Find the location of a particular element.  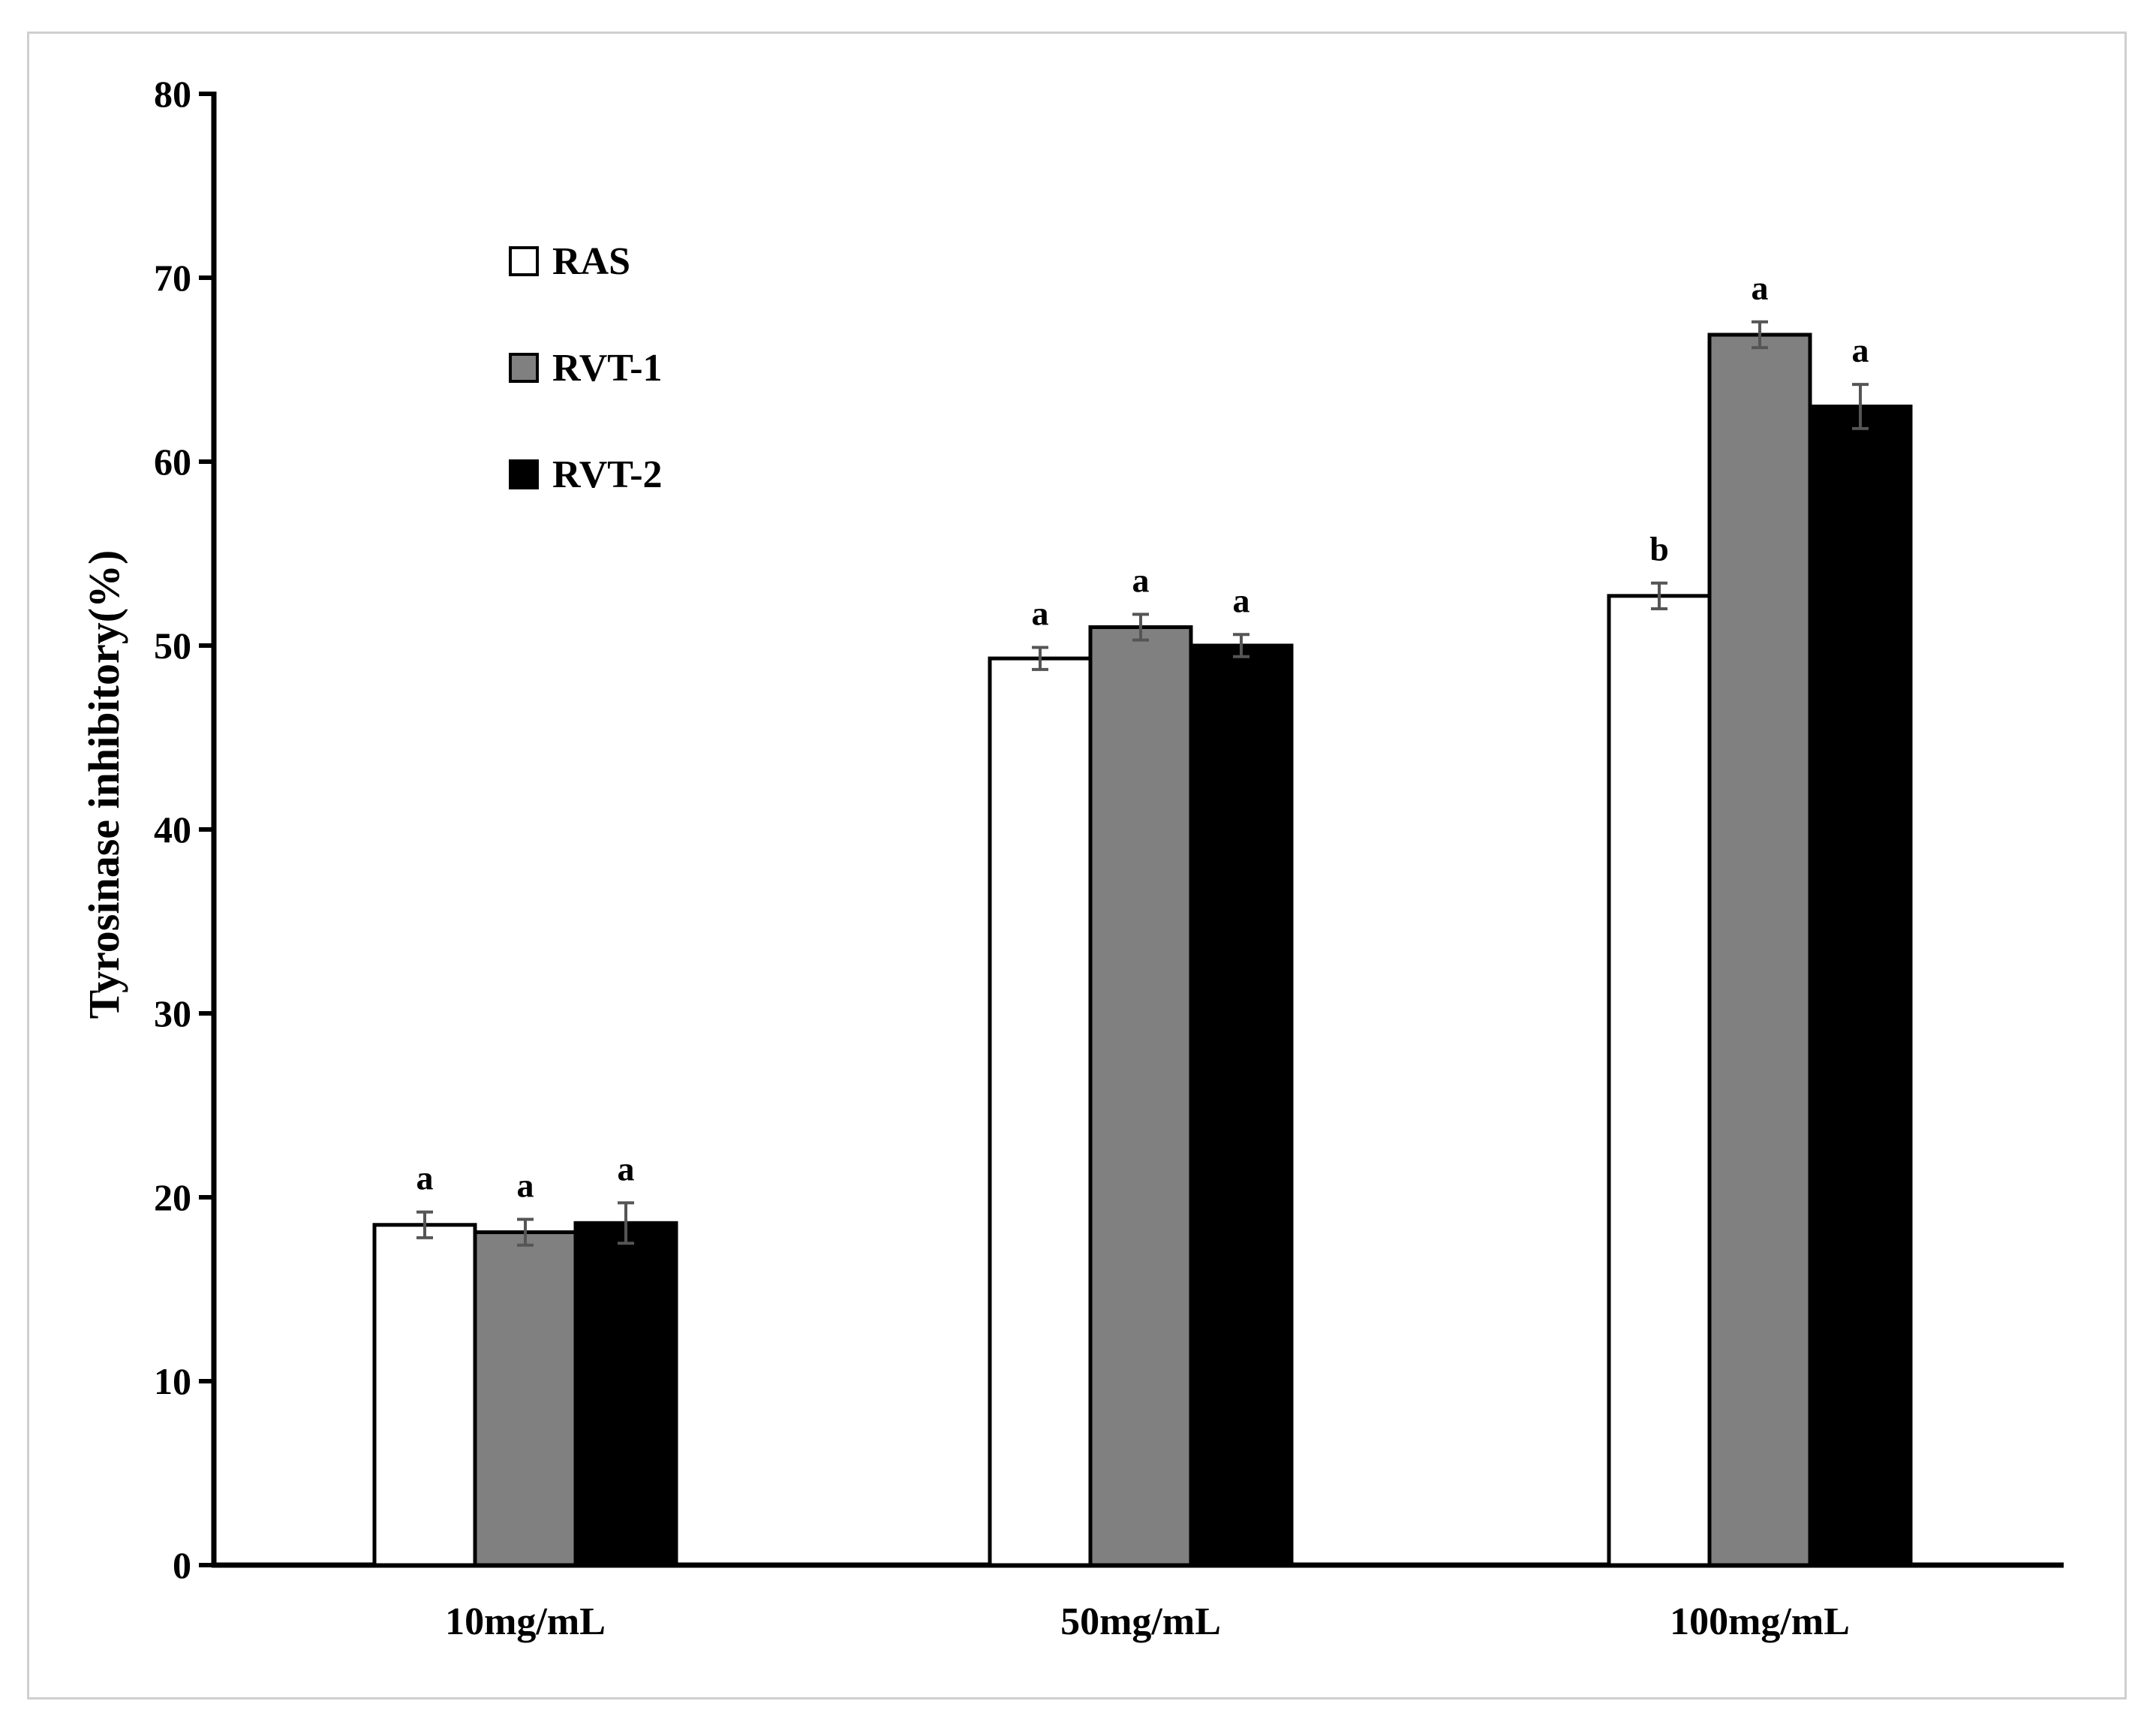

y-tick-label: 50 is located at coordinates (172, 646).